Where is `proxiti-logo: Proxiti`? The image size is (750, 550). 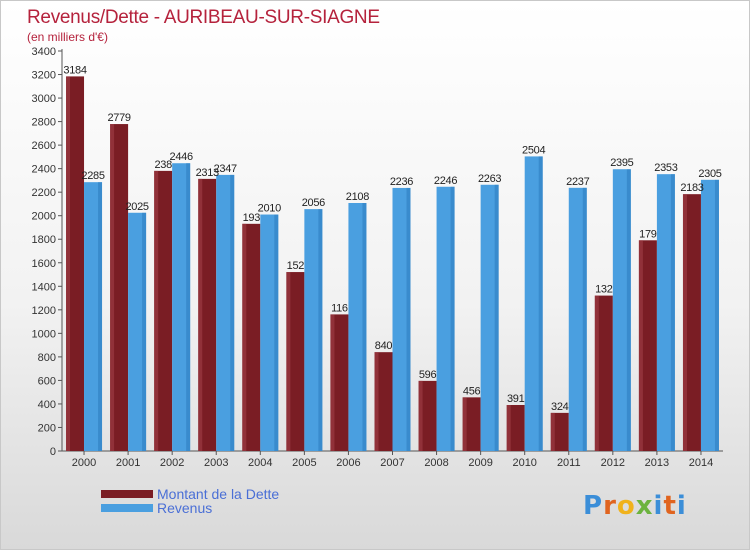
proxiti-logo: Proxiti is located at coordinates (635, 506).